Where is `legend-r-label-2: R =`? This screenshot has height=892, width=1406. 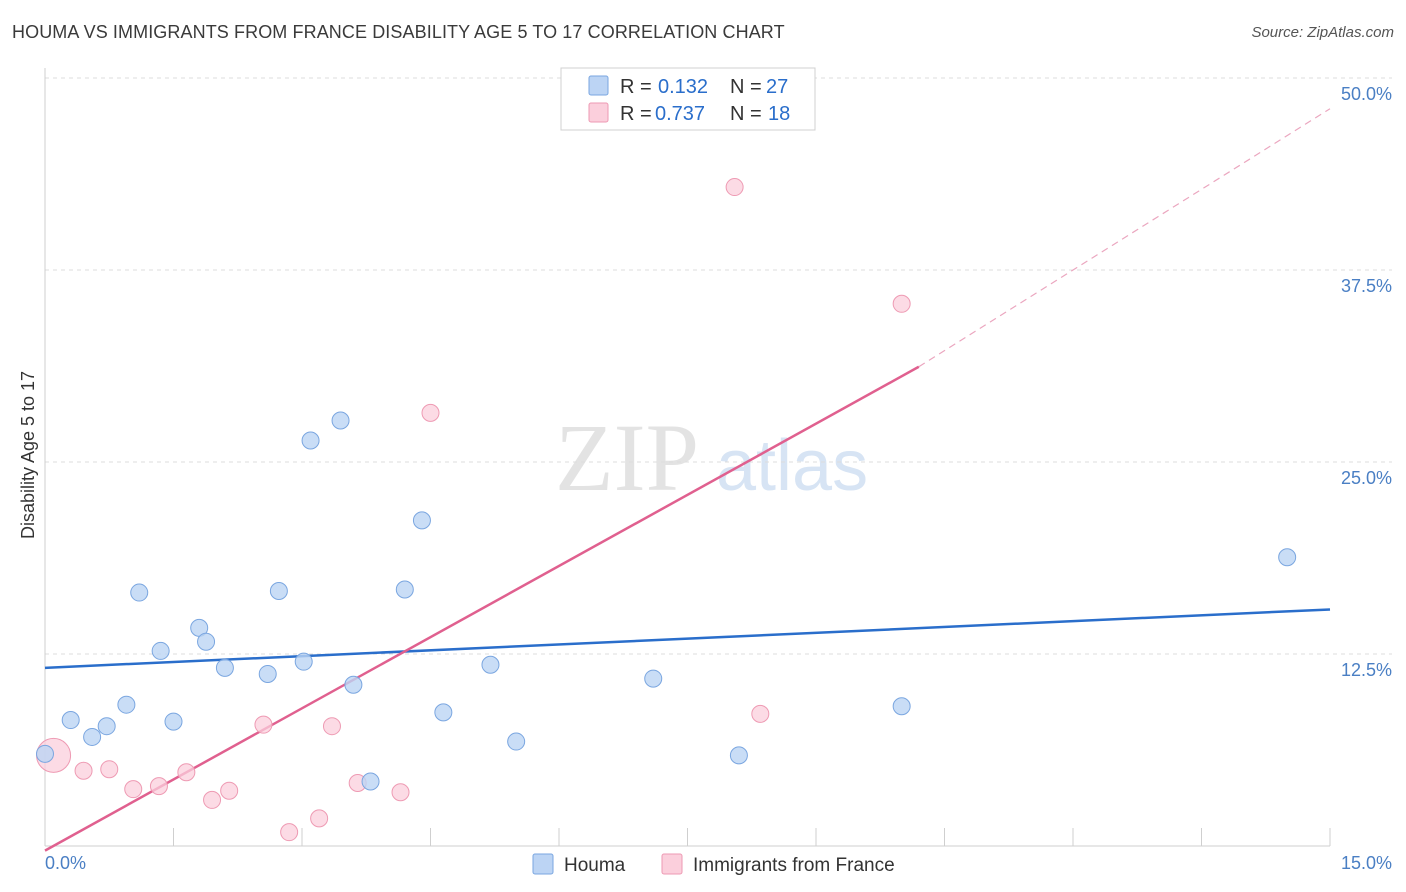 legend-r-label-2: R = is located at coordinates (636, 114).